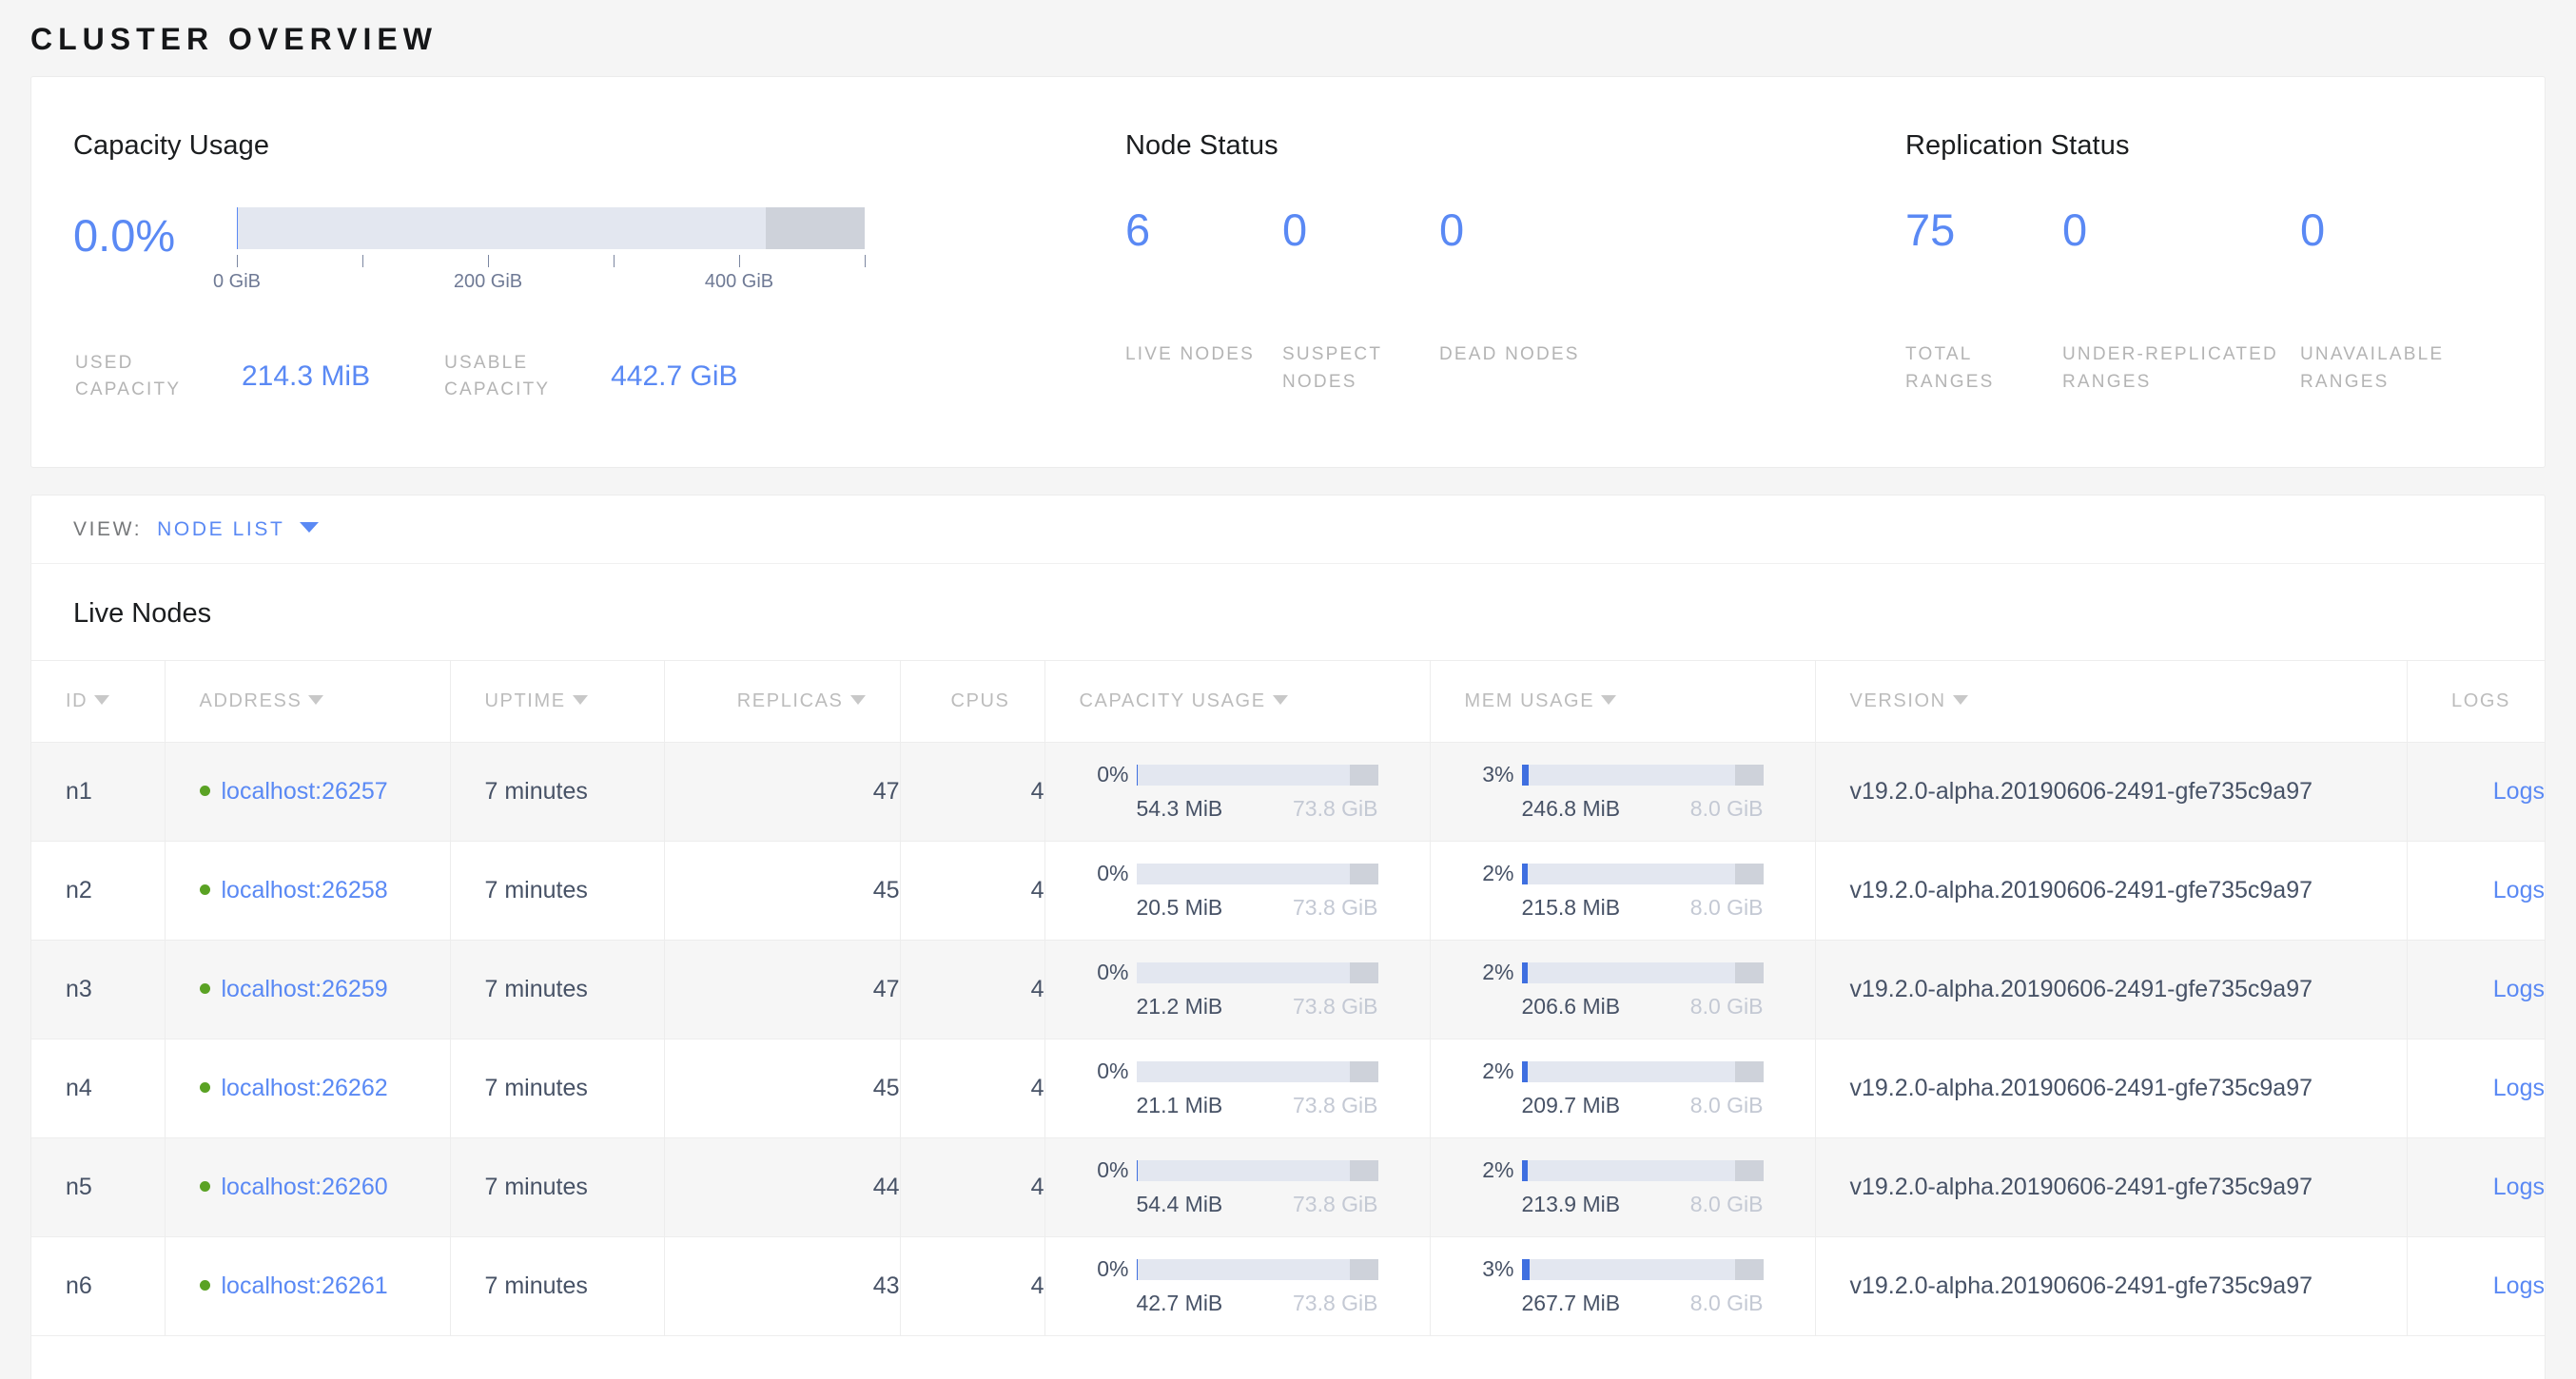  What do you see at coordinates (77, 701) in the screenshot?
I see `column-header-label: ID` at bounding box center [77, 701].